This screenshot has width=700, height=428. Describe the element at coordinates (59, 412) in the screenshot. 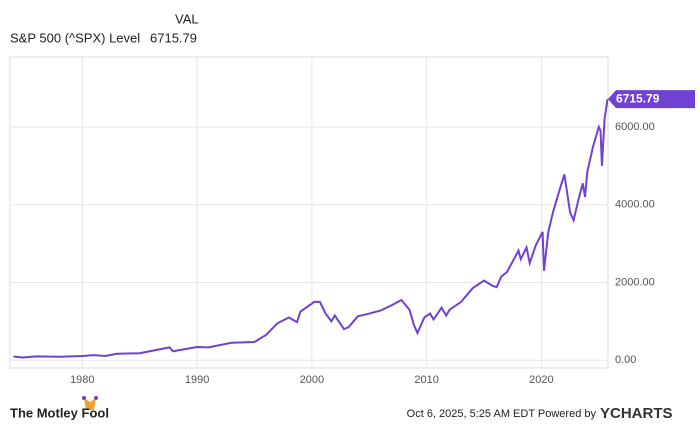

I see `footer-brand: The Motley Fool` at that location.